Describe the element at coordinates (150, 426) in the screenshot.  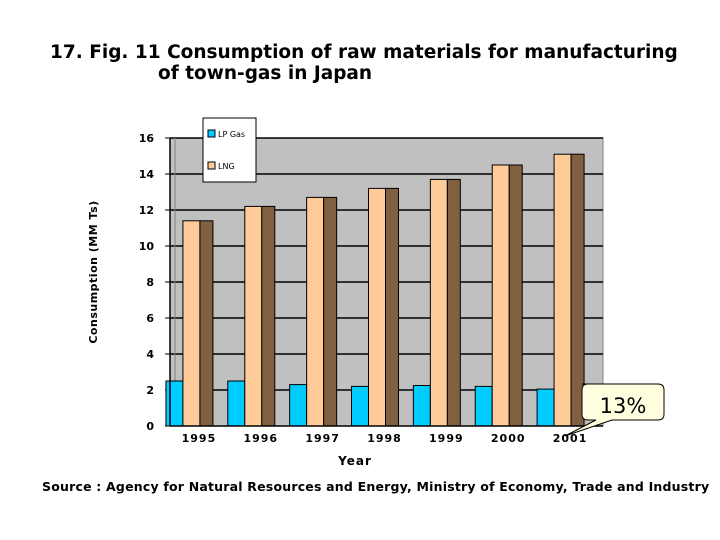
I see `y-tick-label: 0` at that location.